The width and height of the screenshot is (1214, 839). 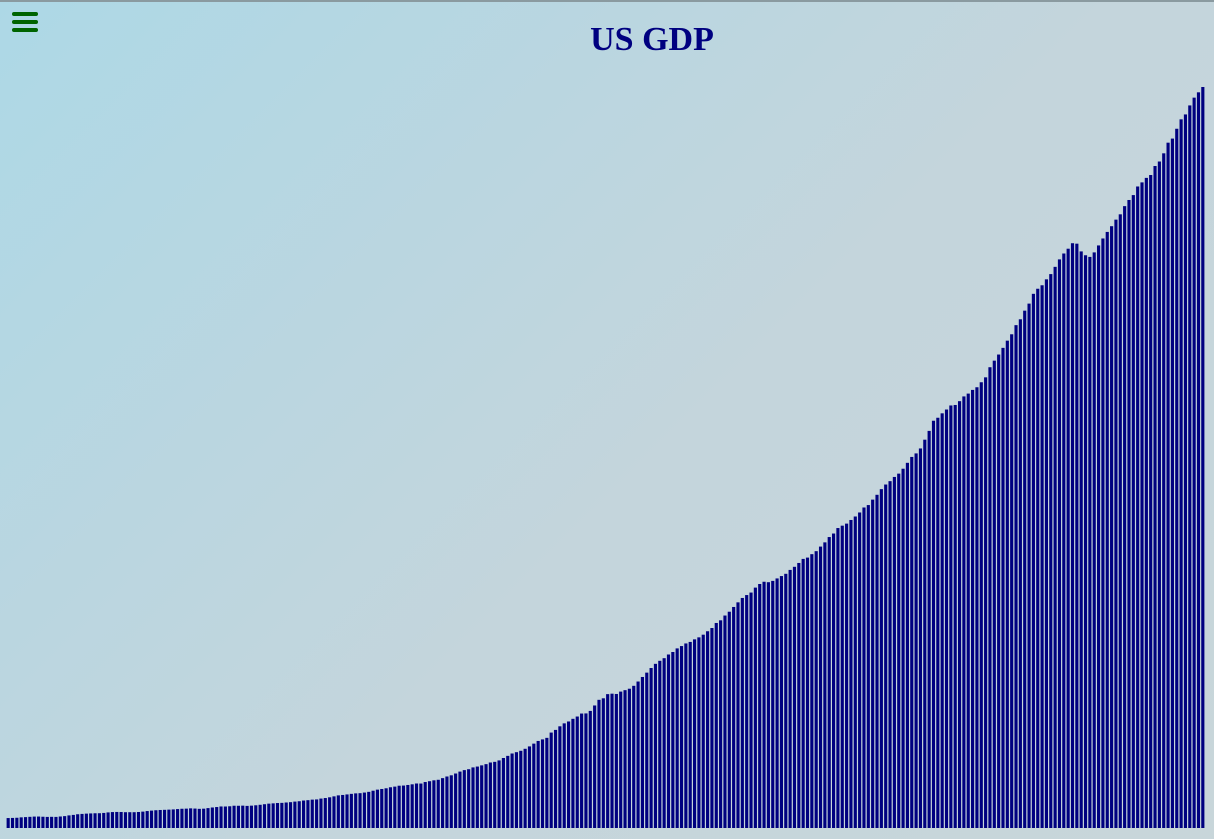 I want to click on menu-button, so click(x=25, y=22).